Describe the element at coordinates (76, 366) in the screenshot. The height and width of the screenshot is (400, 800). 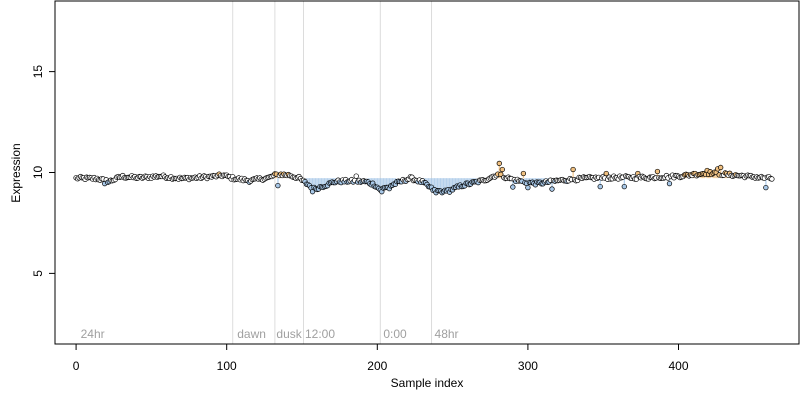
I see `x-tick-label-0: 0` at that location.